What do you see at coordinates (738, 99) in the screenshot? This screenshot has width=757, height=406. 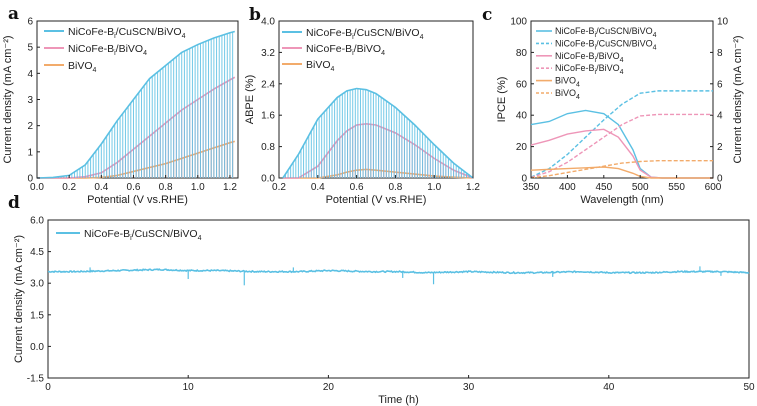 I see `panel-c-ylabel-right: Current density (mA cm⁻²)` at bounding box center [738, 99].